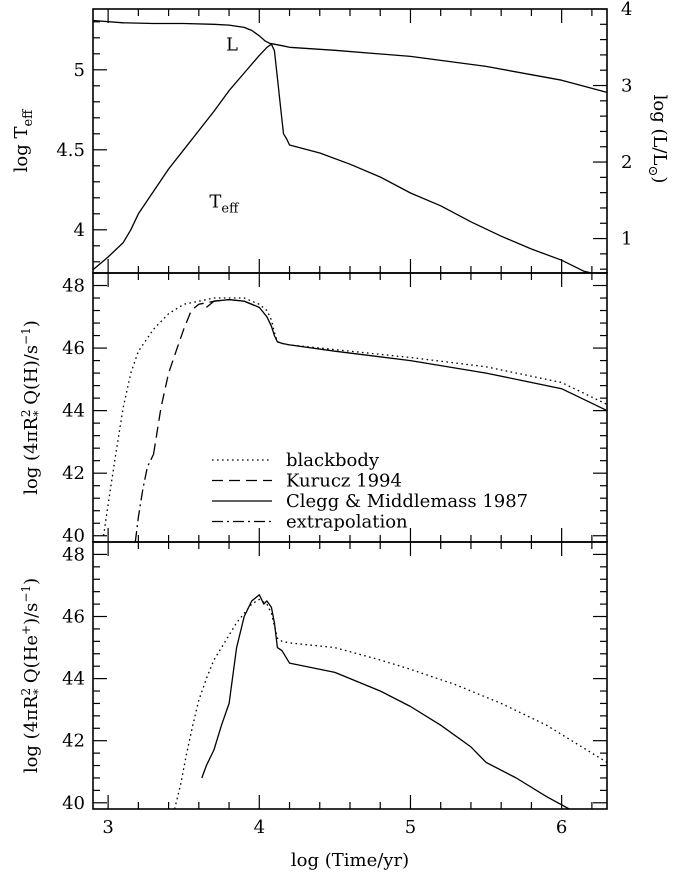 Image resolution: width=678 pixels, height=874 pixels. What do you see at coordinates (224, 203) in the screenshot?
I see `annotation-label: Teff` at bounding box center [224, 203].